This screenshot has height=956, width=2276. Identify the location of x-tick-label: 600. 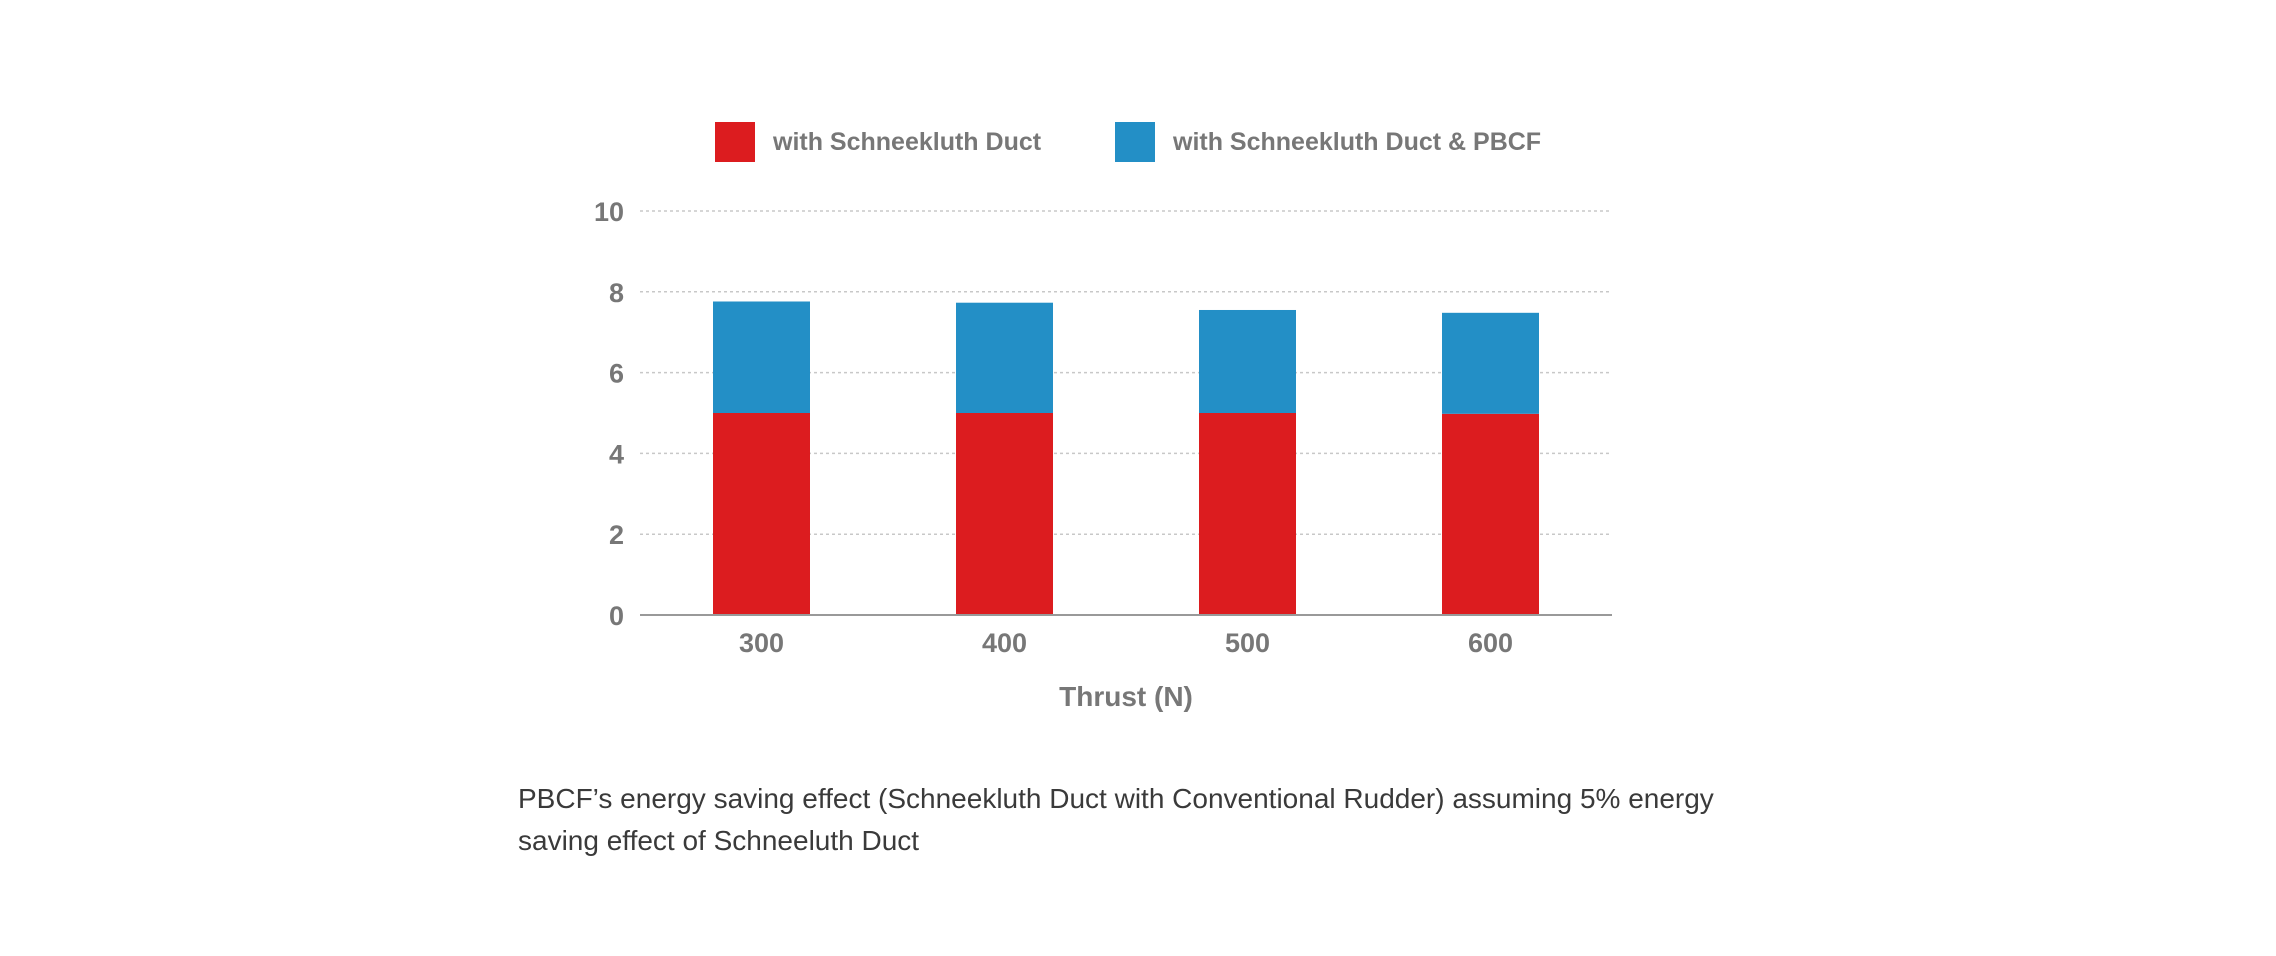
(1490, 643).